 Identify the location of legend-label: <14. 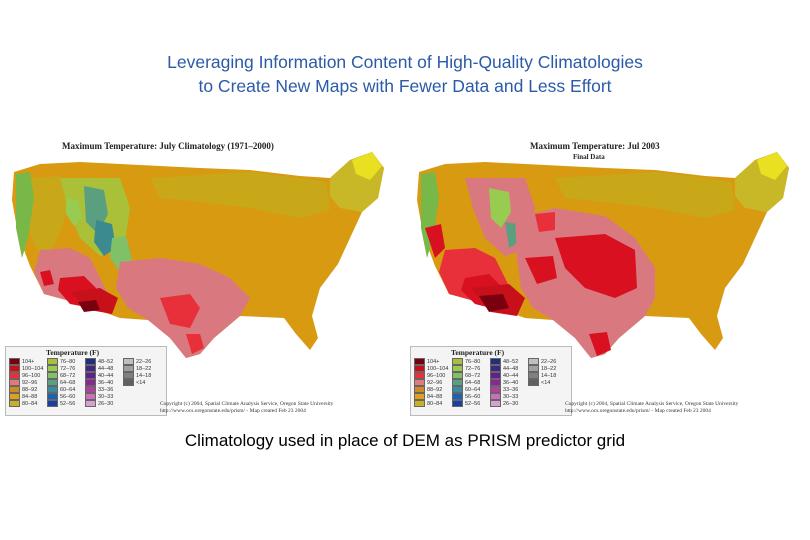
(546, 382).